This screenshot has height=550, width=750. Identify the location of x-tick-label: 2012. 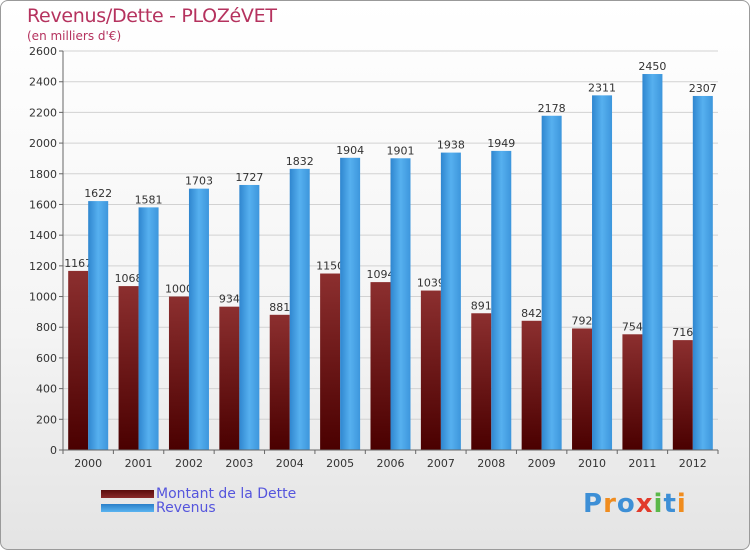
(693, 463).